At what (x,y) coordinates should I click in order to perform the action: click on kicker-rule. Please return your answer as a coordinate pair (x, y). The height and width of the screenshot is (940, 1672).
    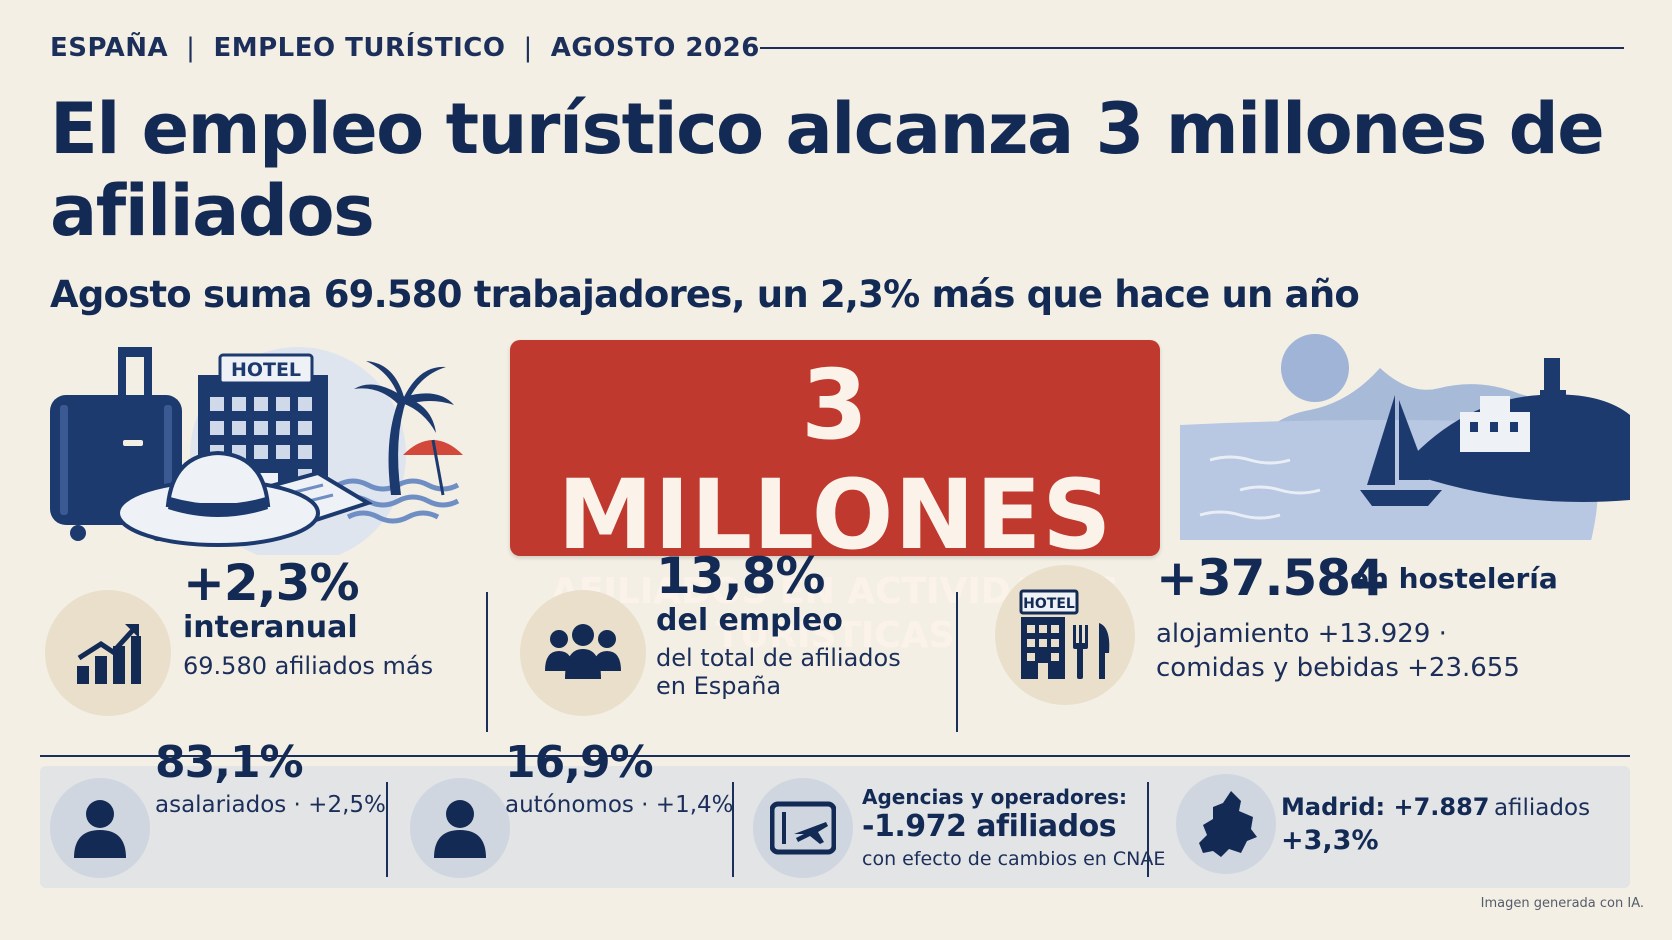
    Looking at the image, I should click on (1192, 48).